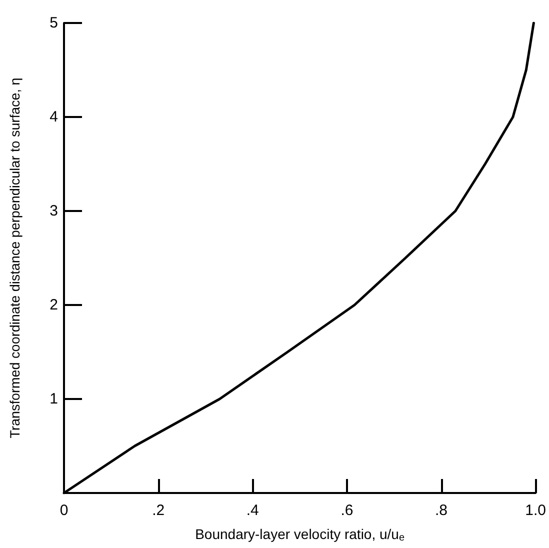 This screenshot has width=549, height=548. What do you see at coordinates (15, 258) in the screenshot?
I see `y-axis-title: Transformed coordinate distance perpendicular to surface, η` at bounding box center [15, 258].